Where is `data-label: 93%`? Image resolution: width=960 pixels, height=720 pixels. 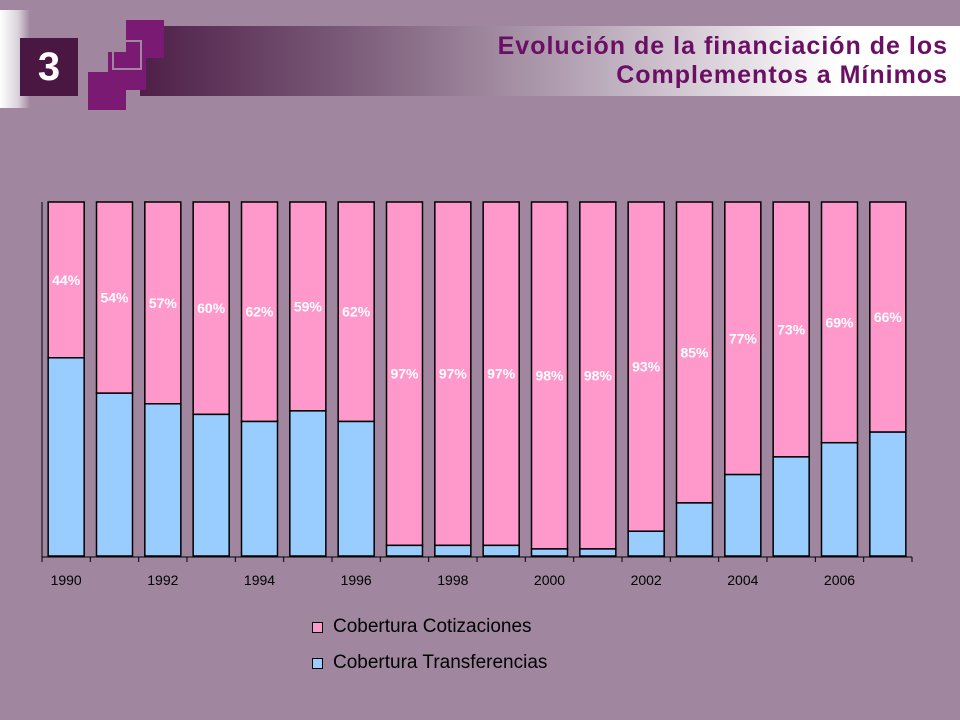 data-label: 93% is located at coordinates (646, 367).